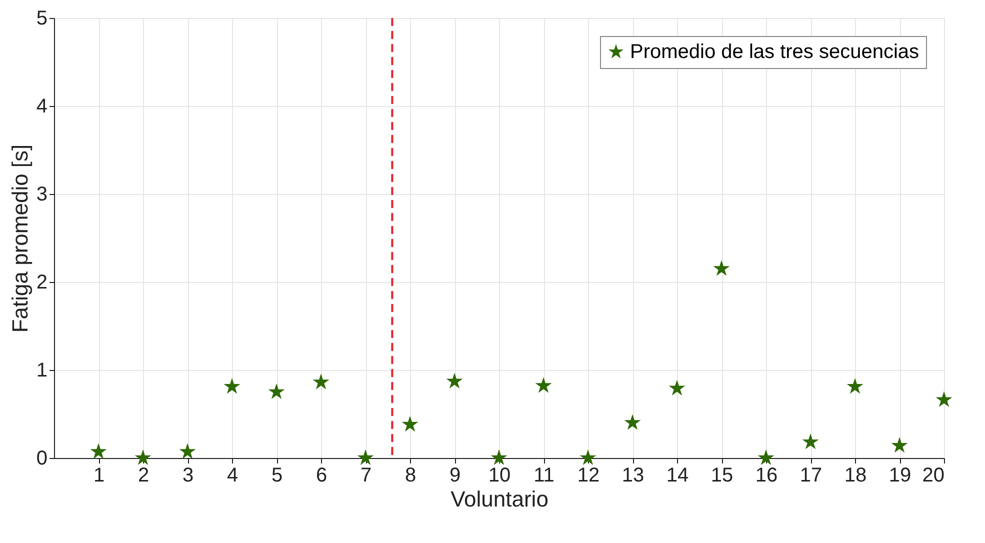  What do you see at coordinates (42, 459) in the screenshot?
I see `y-tick-label: 0` at bounding box center [42, 459].